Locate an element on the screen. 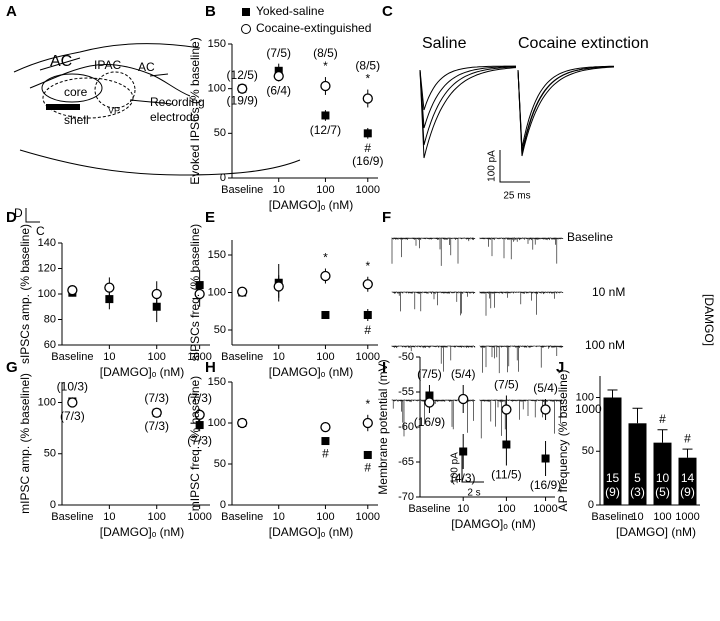 The height and width of the screenshot is (621, 720). row-label: Baseline is located at coordinates (590, 237).